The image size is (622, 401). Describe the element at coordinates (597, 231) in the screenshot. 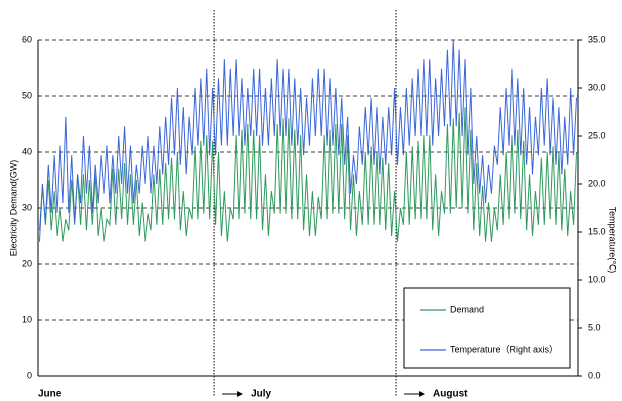

I see `y2-tick-label: 15.0` at that location.